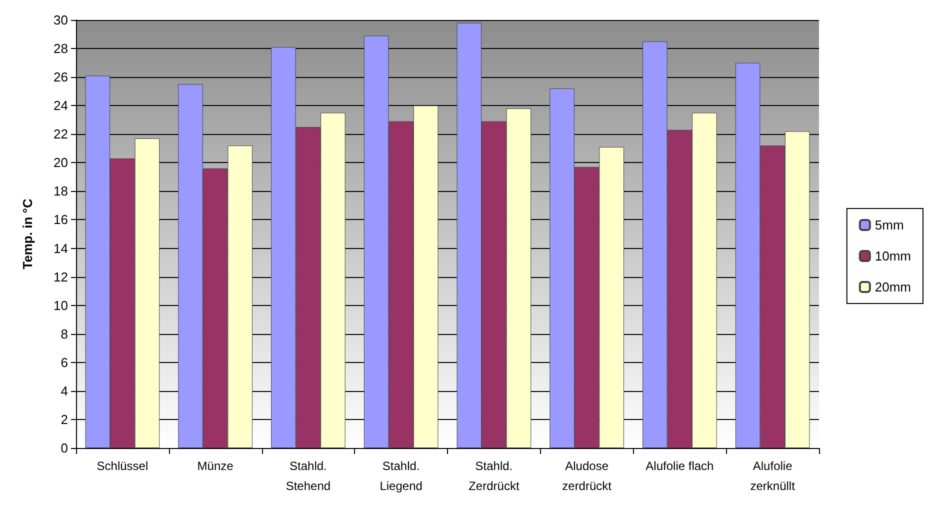 This screenshot has height=512, width=939. Describe the element at coordinates (587, 476) in the screenshot. I see `x-tick-label: Aludose zerdrückt` at that location.